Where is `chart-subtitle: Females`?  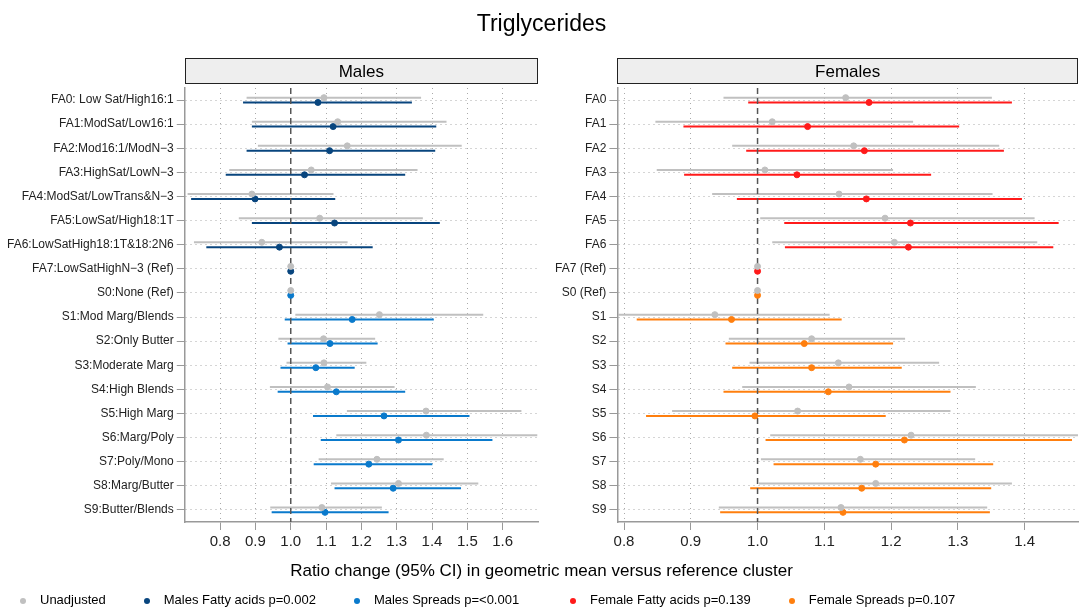
chart-subtitle: Females is located at coordinates (847, 71).